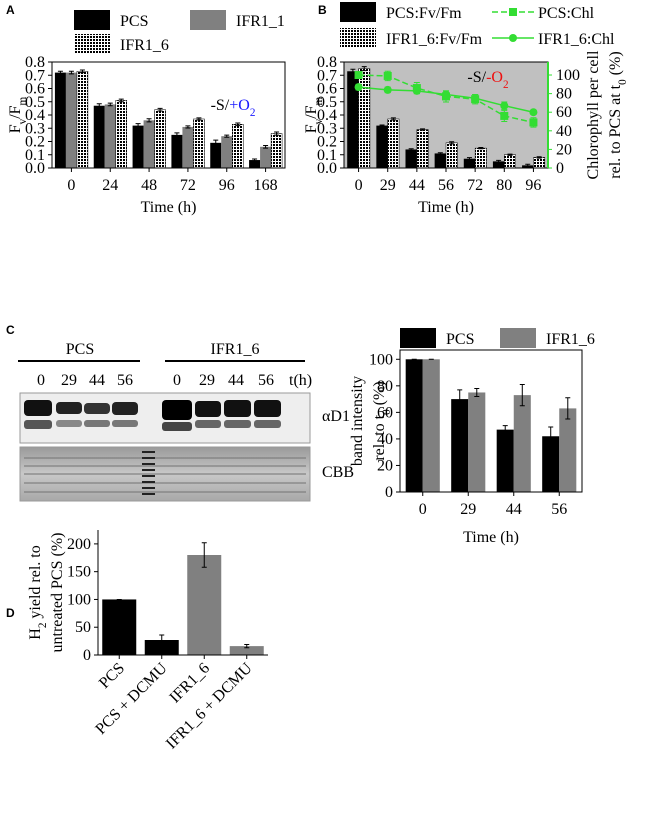  What do you see at coordinates (615, 131) in the screenshot?
I see `y2-axis-label-part: rel. to PCS at t` at bounding box center [615, 131].